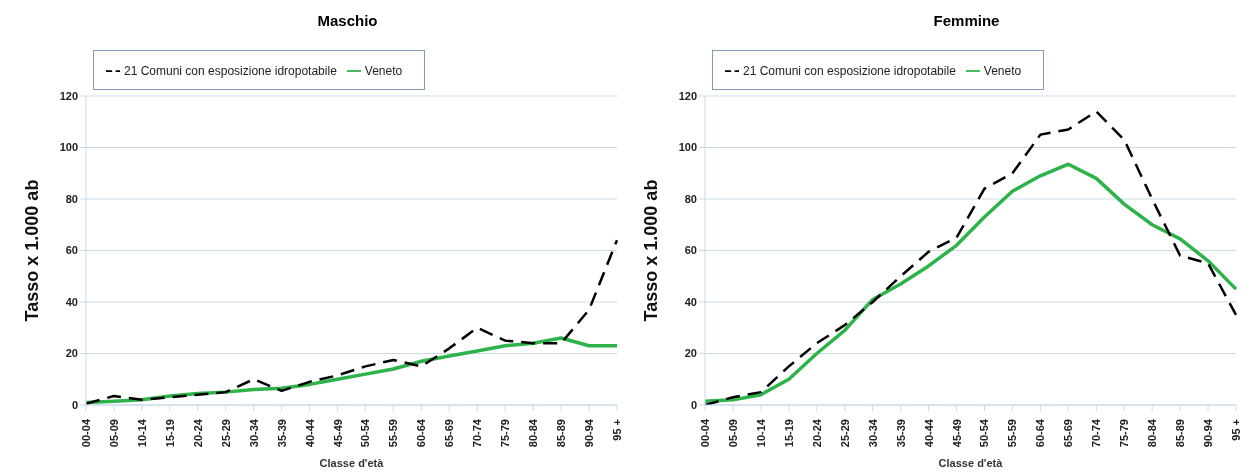 The width and height of the screenshot is (1254, 472). What do you see at coordinates (966, 21) in the screenshot?
I see `chart-title: Femmine` at bounding box center [966, 21].